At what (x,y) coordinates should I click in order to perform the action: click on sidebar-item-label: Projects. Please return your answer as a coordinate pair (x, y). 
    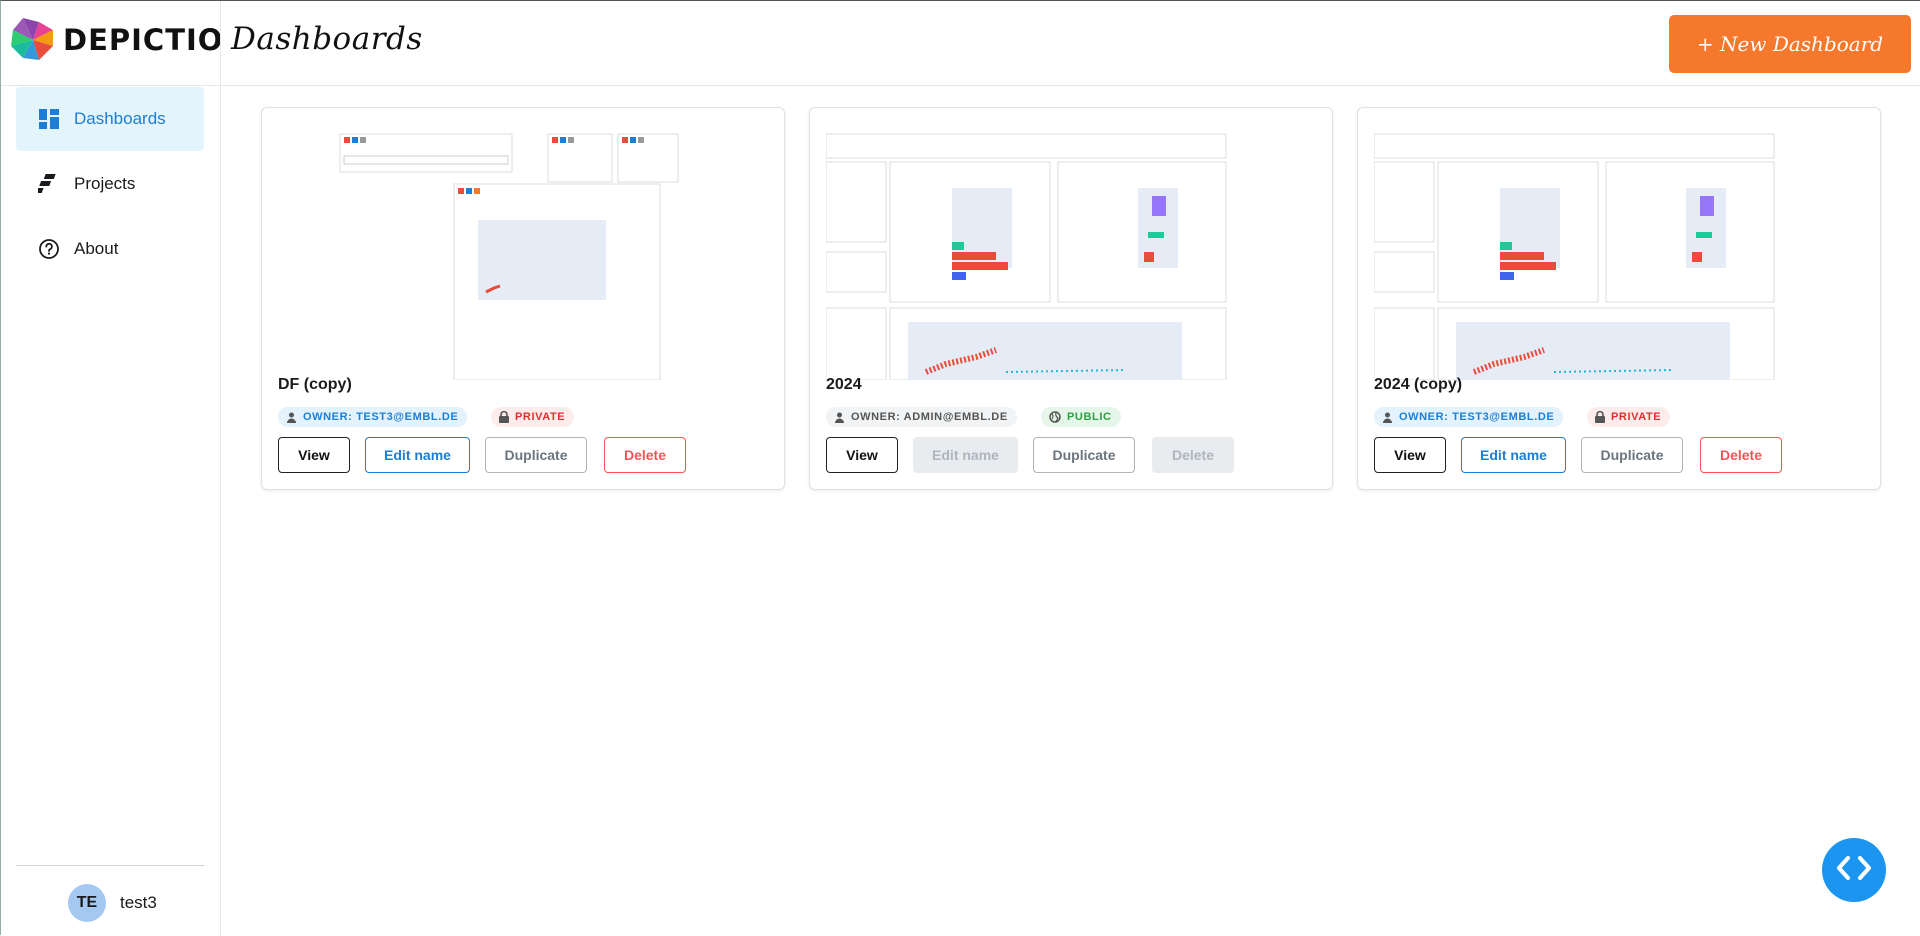
    Looking at the image, I should click on (105, 183).